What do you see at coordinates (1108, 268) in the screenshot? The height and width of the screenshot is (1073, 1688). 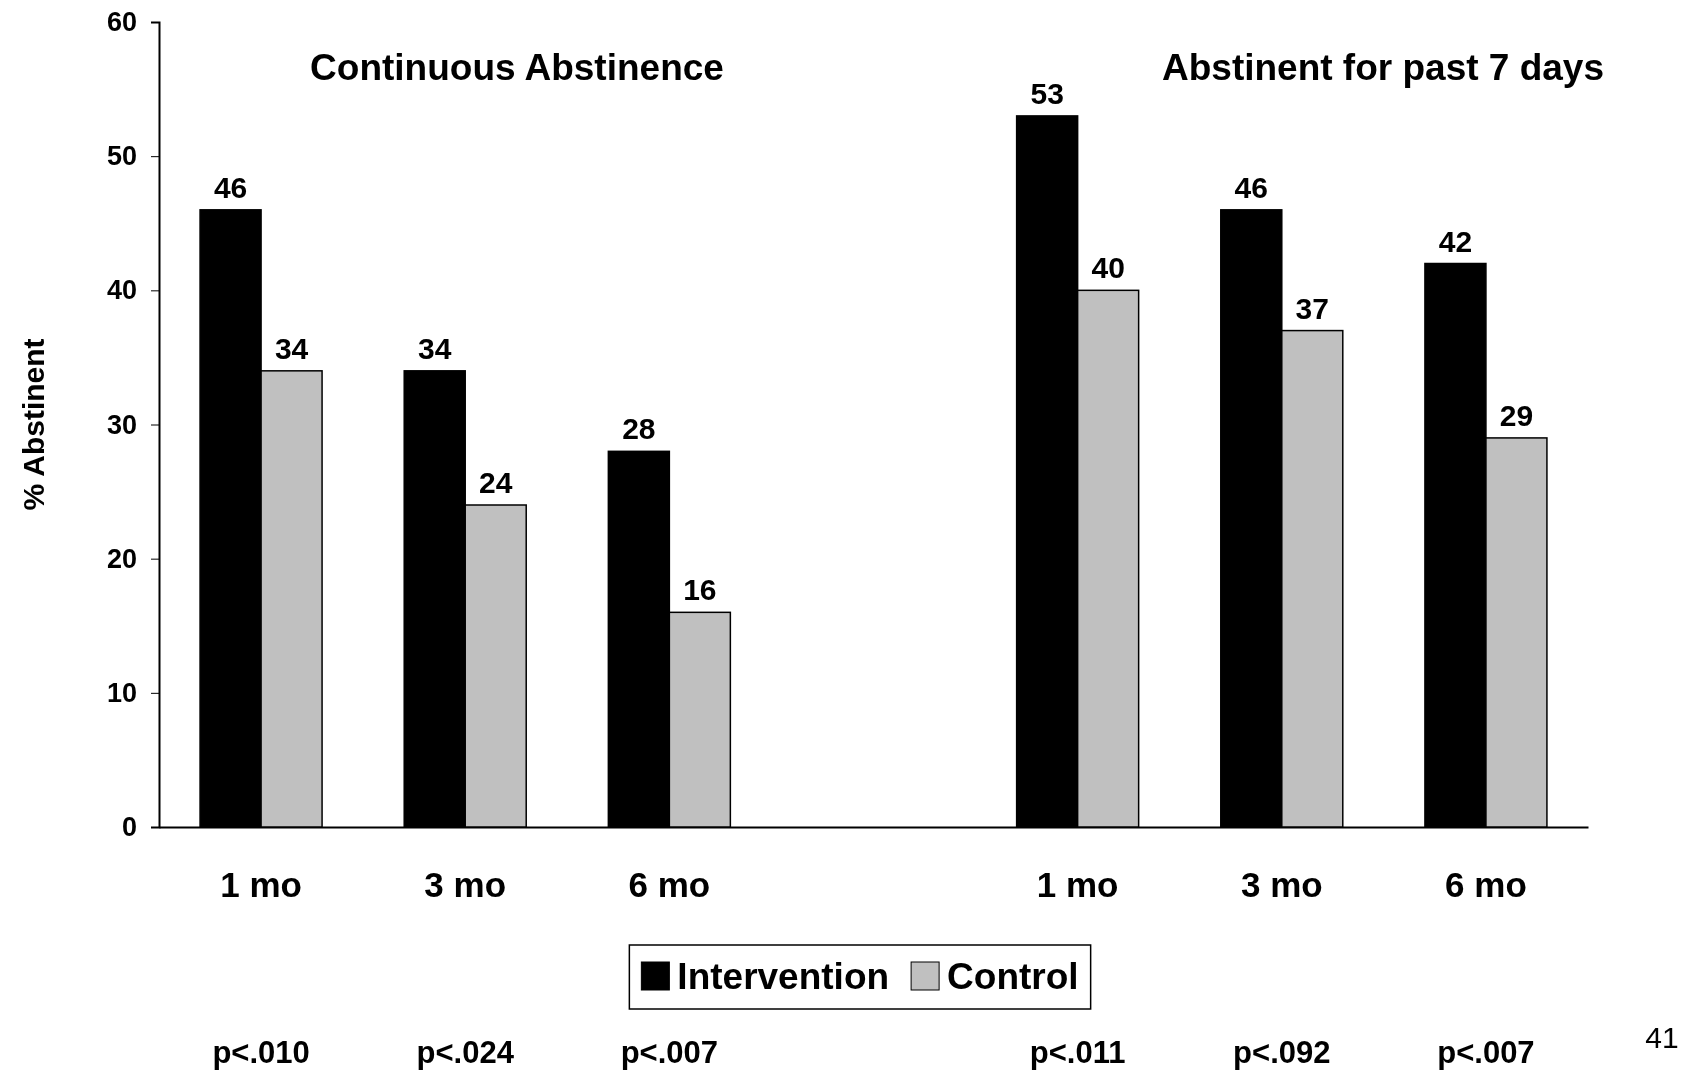 I see `data-label: 40` at bounding box center [1108, 268].